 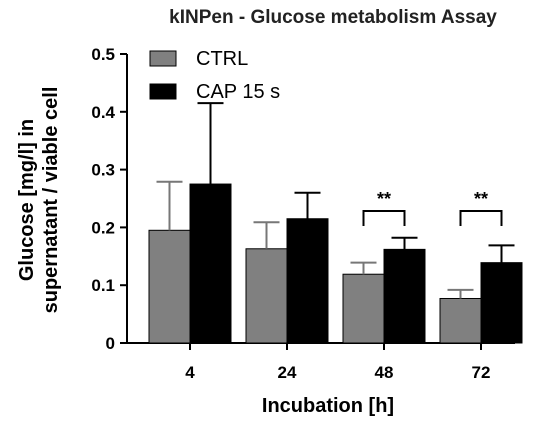 I want to click on chart-title: kINPen - Glucose metabolism Assay, so click(x=333, y=17).